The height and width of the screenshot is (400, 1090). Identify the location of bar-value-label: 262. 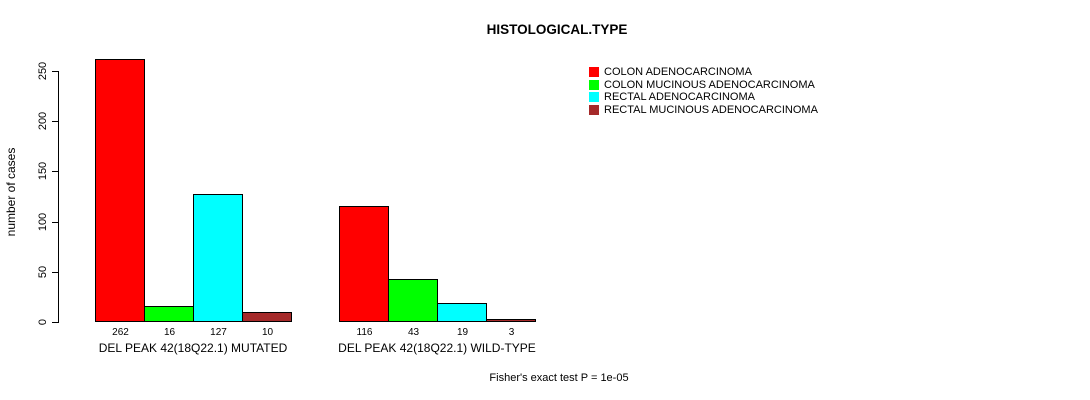
(120, 332).